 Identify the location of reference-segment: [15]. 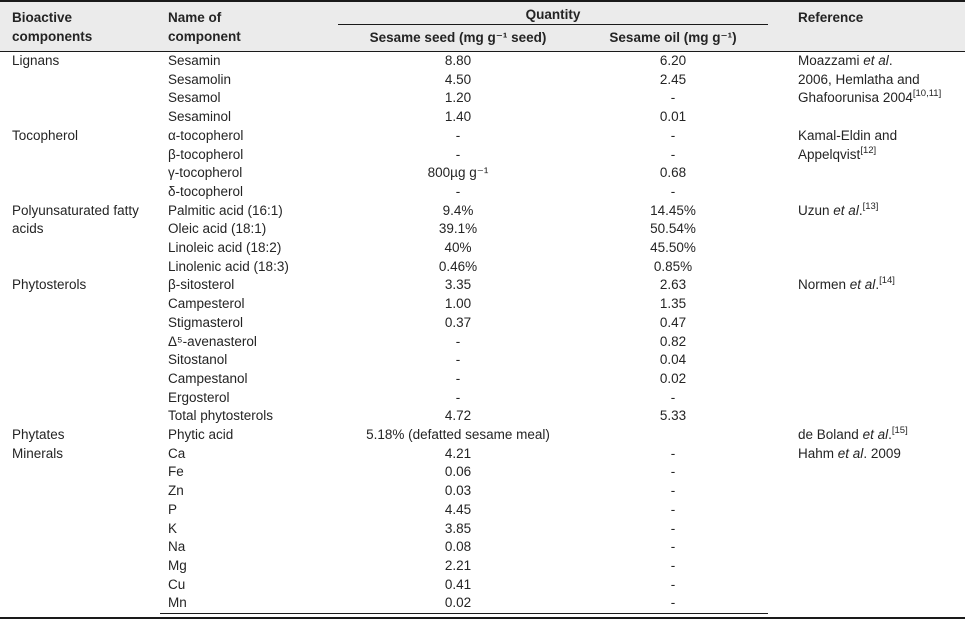
(899, 431).